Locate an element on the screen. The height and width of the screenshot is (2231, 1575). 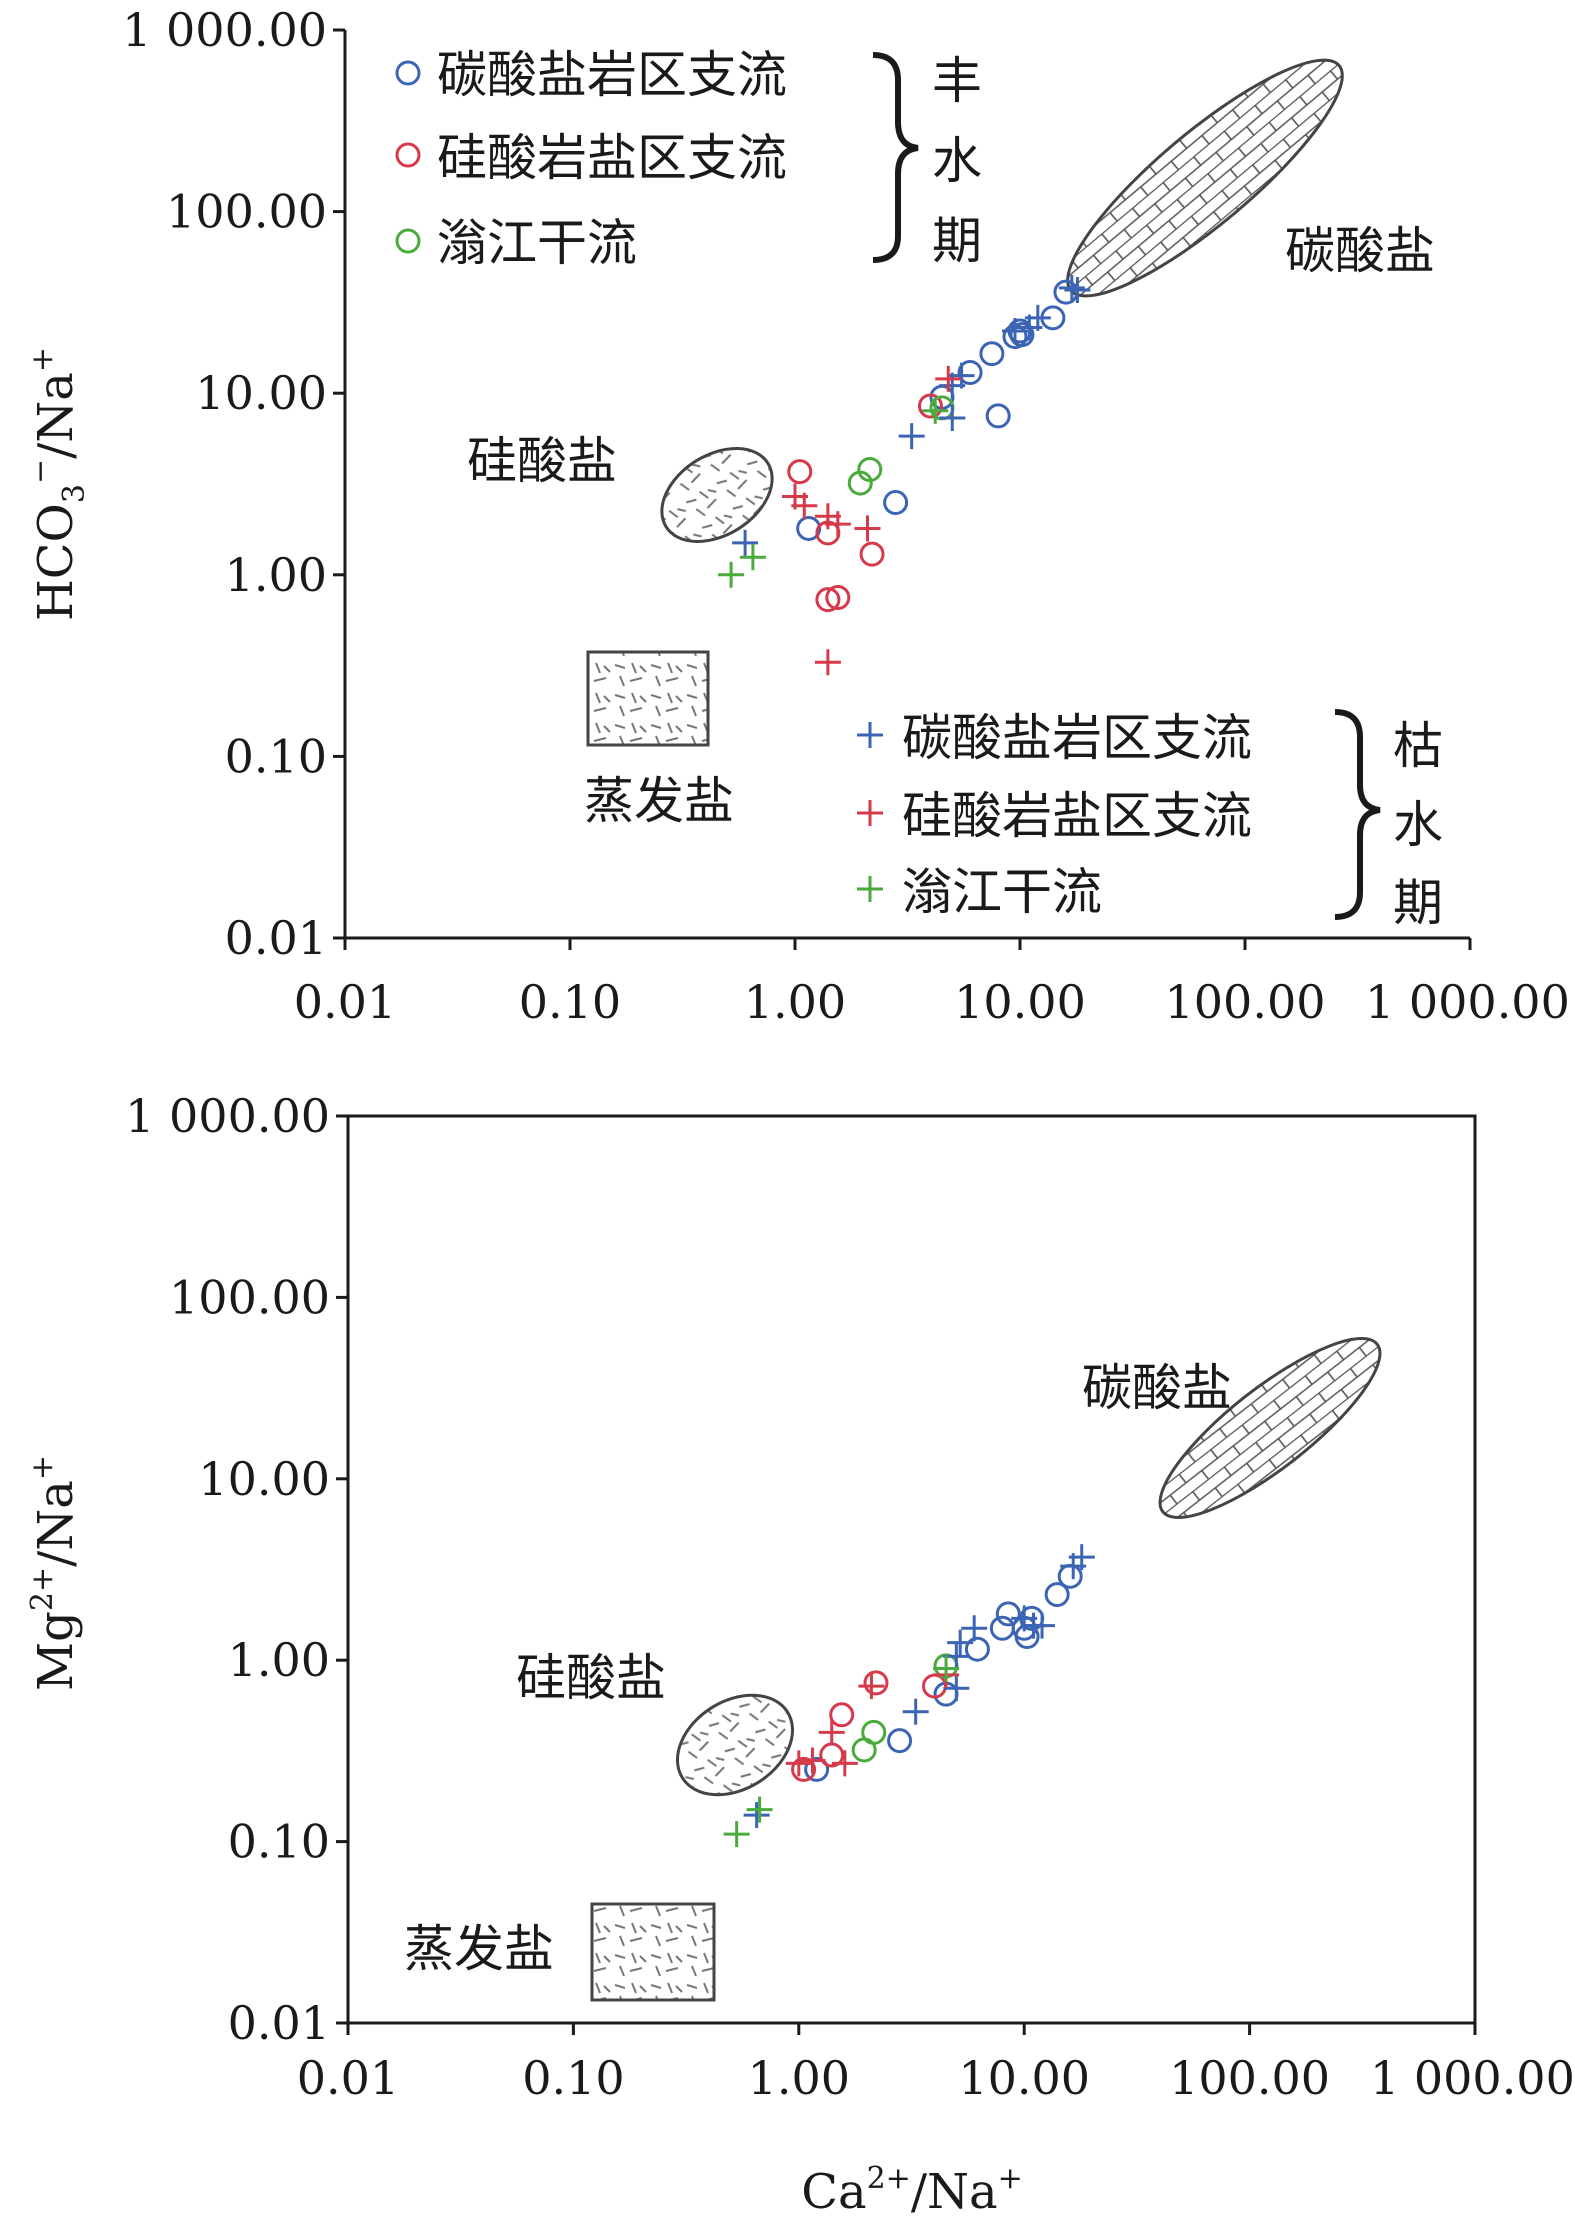
legend-wet-label-0: 碳酸盐岩区支流 is located at coordinates (612, 75).